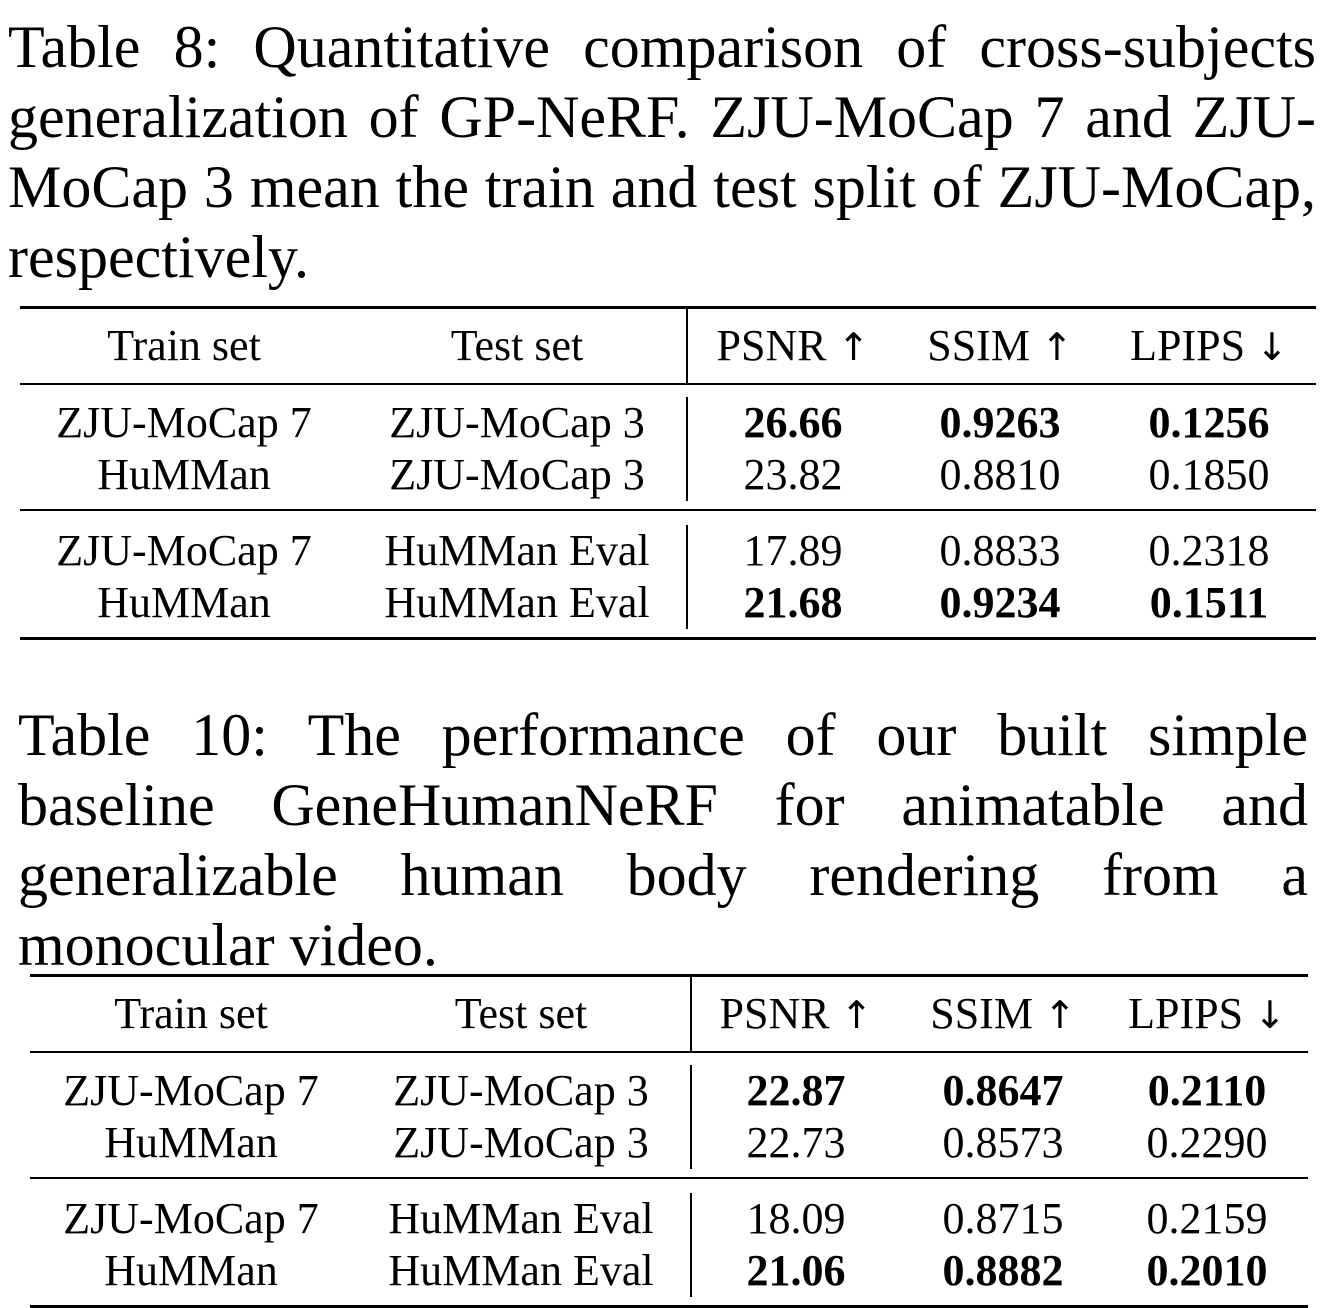 The image size is (1326, 1308). What do you see at coordinates (793, 422) in the screenshot?
I see `cell-psnr: 26.66` at bounding box center [793, 422].